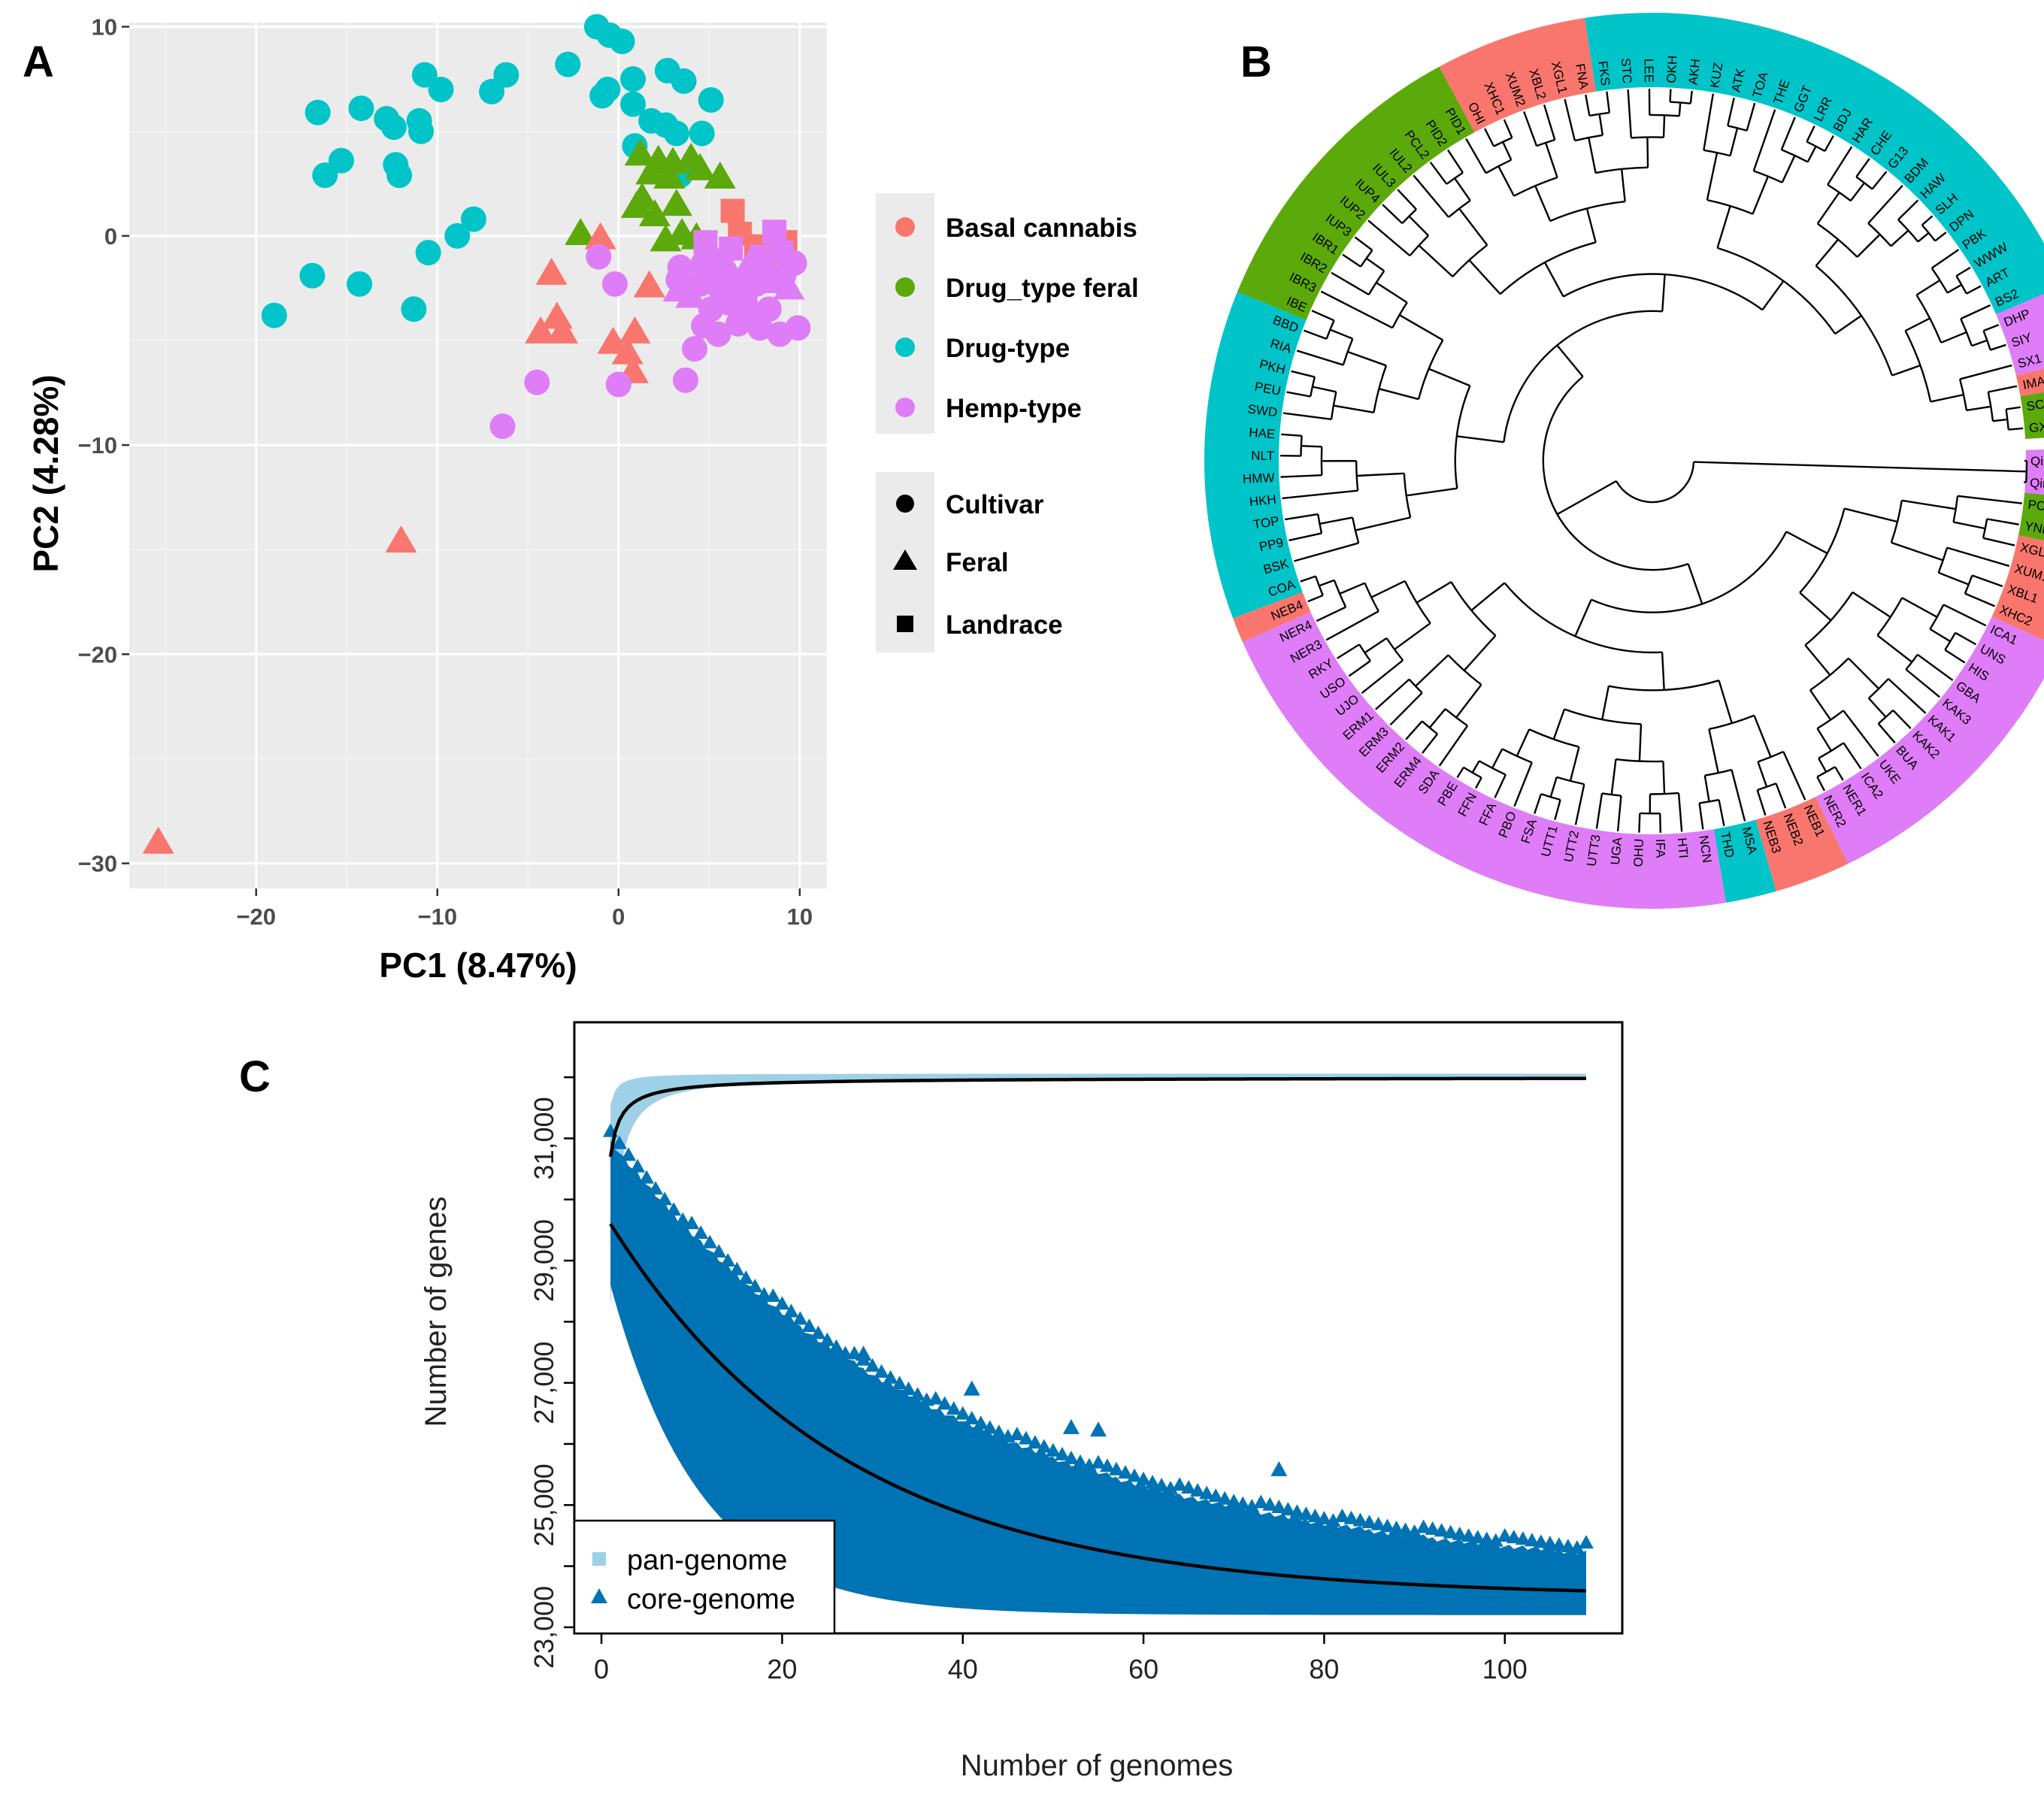 This screenshot has height=1801, width=2044. I want to click on tree-tip-label: OKH, so click(1672, 69).